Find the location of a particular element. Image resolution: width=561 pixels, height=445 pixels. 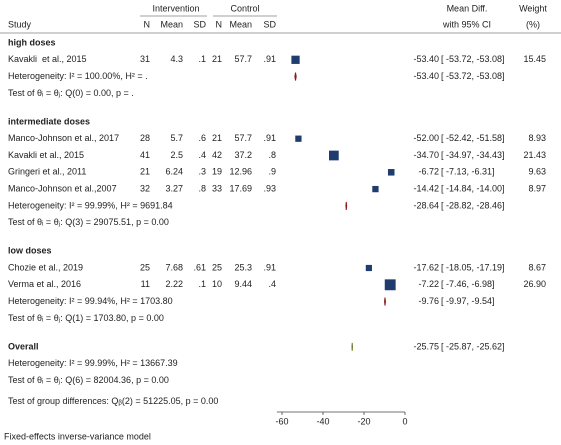

effect-label: -6.72 is located at coordinates (428, 172).